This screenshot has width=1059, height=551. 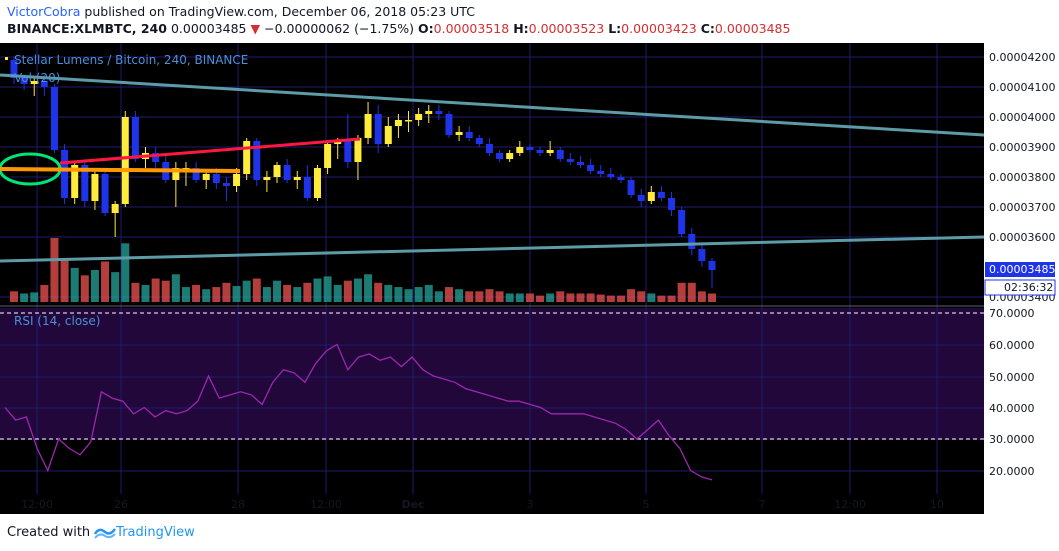 I want to click on upper-trendline, so click(x=492, y=105).